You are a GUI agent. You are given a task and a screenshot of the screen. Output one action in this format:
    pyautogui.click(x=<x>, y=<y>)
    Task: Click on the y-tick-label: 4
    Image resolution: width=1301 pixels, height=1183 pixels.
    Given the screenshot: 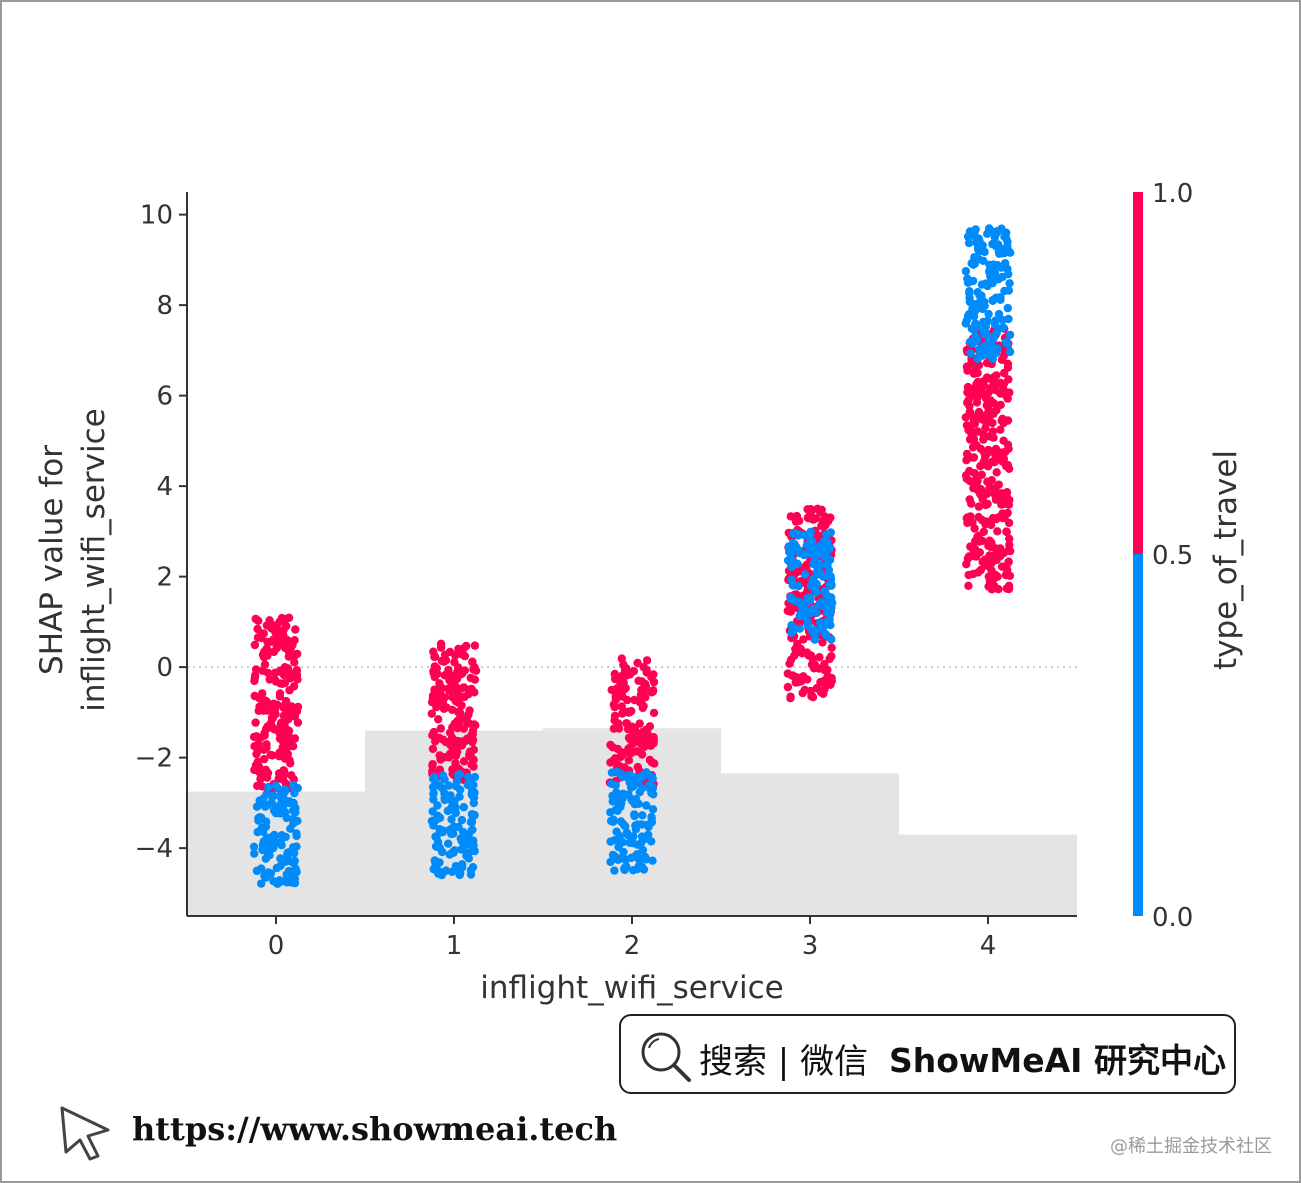 What is the action you would take?
    pyautogui.click(x=164, y=487)
    